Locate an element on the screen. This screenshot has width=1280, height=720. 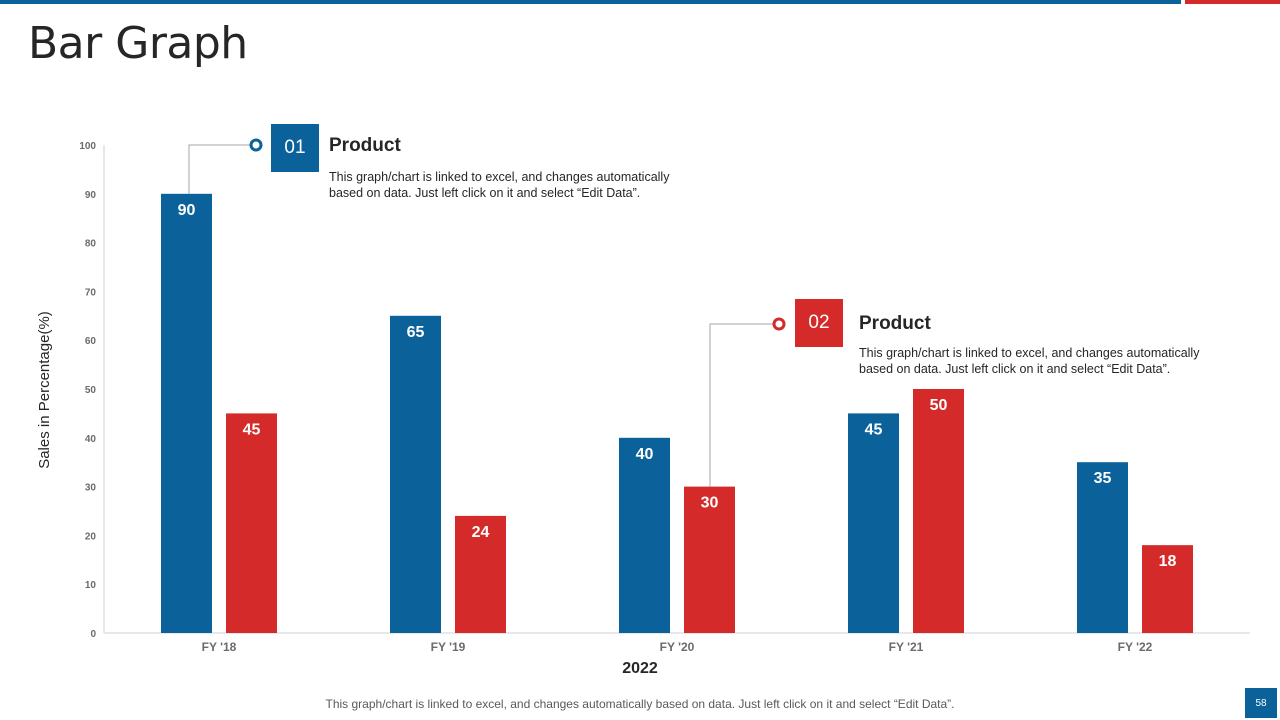
y-tick-label: 30 is located at coordinates (91, 488).